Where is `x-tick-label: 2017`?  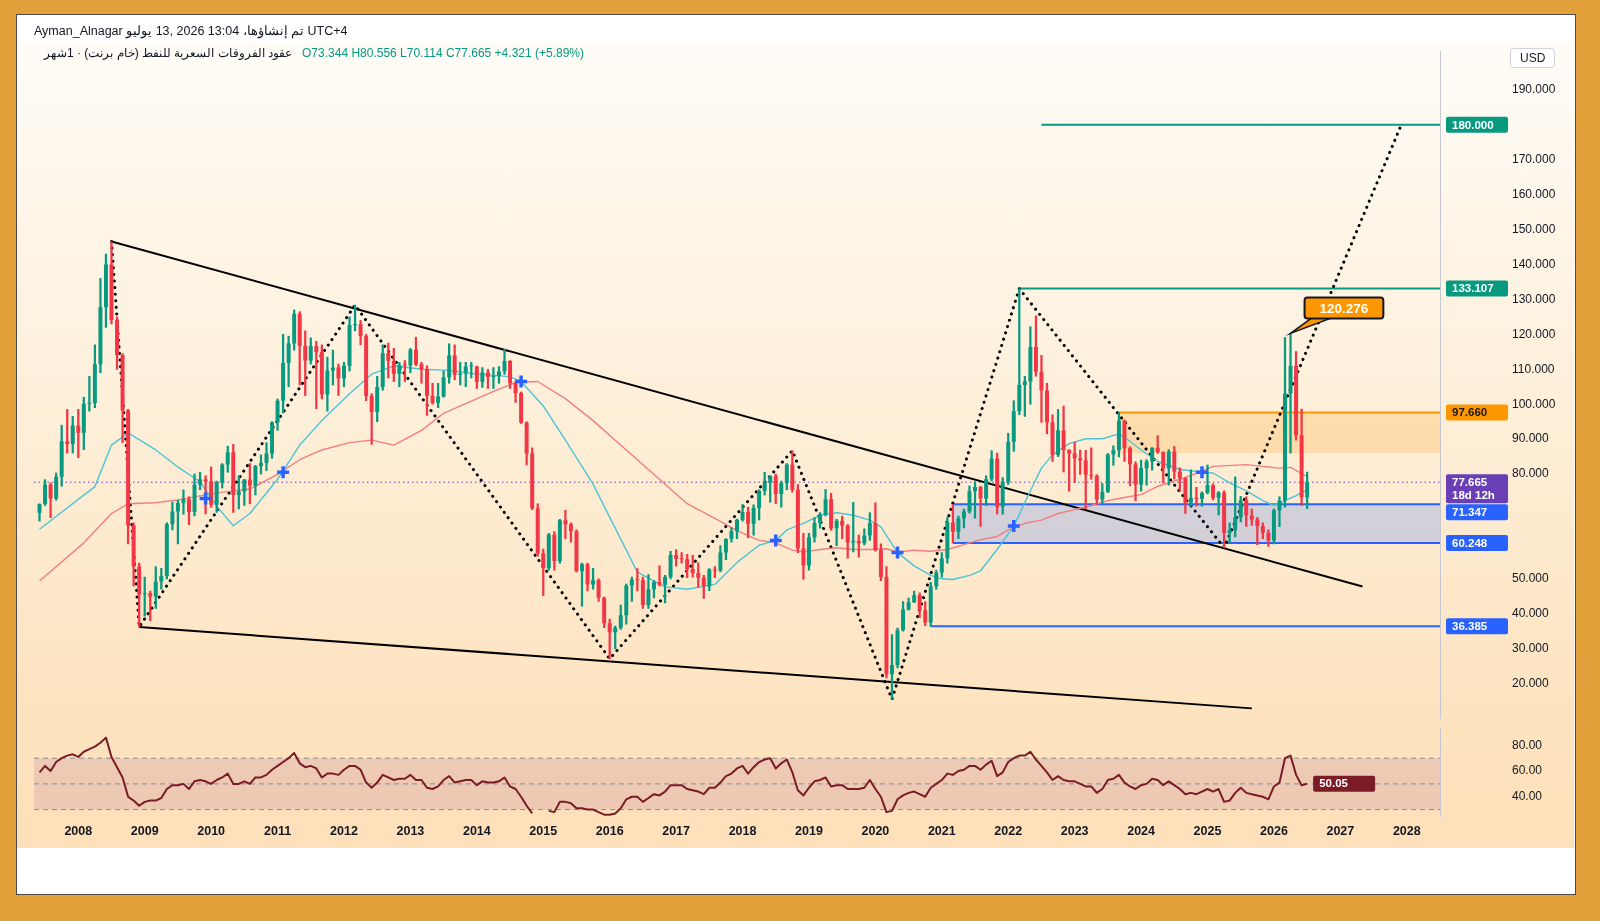 x-tick-label: 2017 is located at coordinates (676, 830).